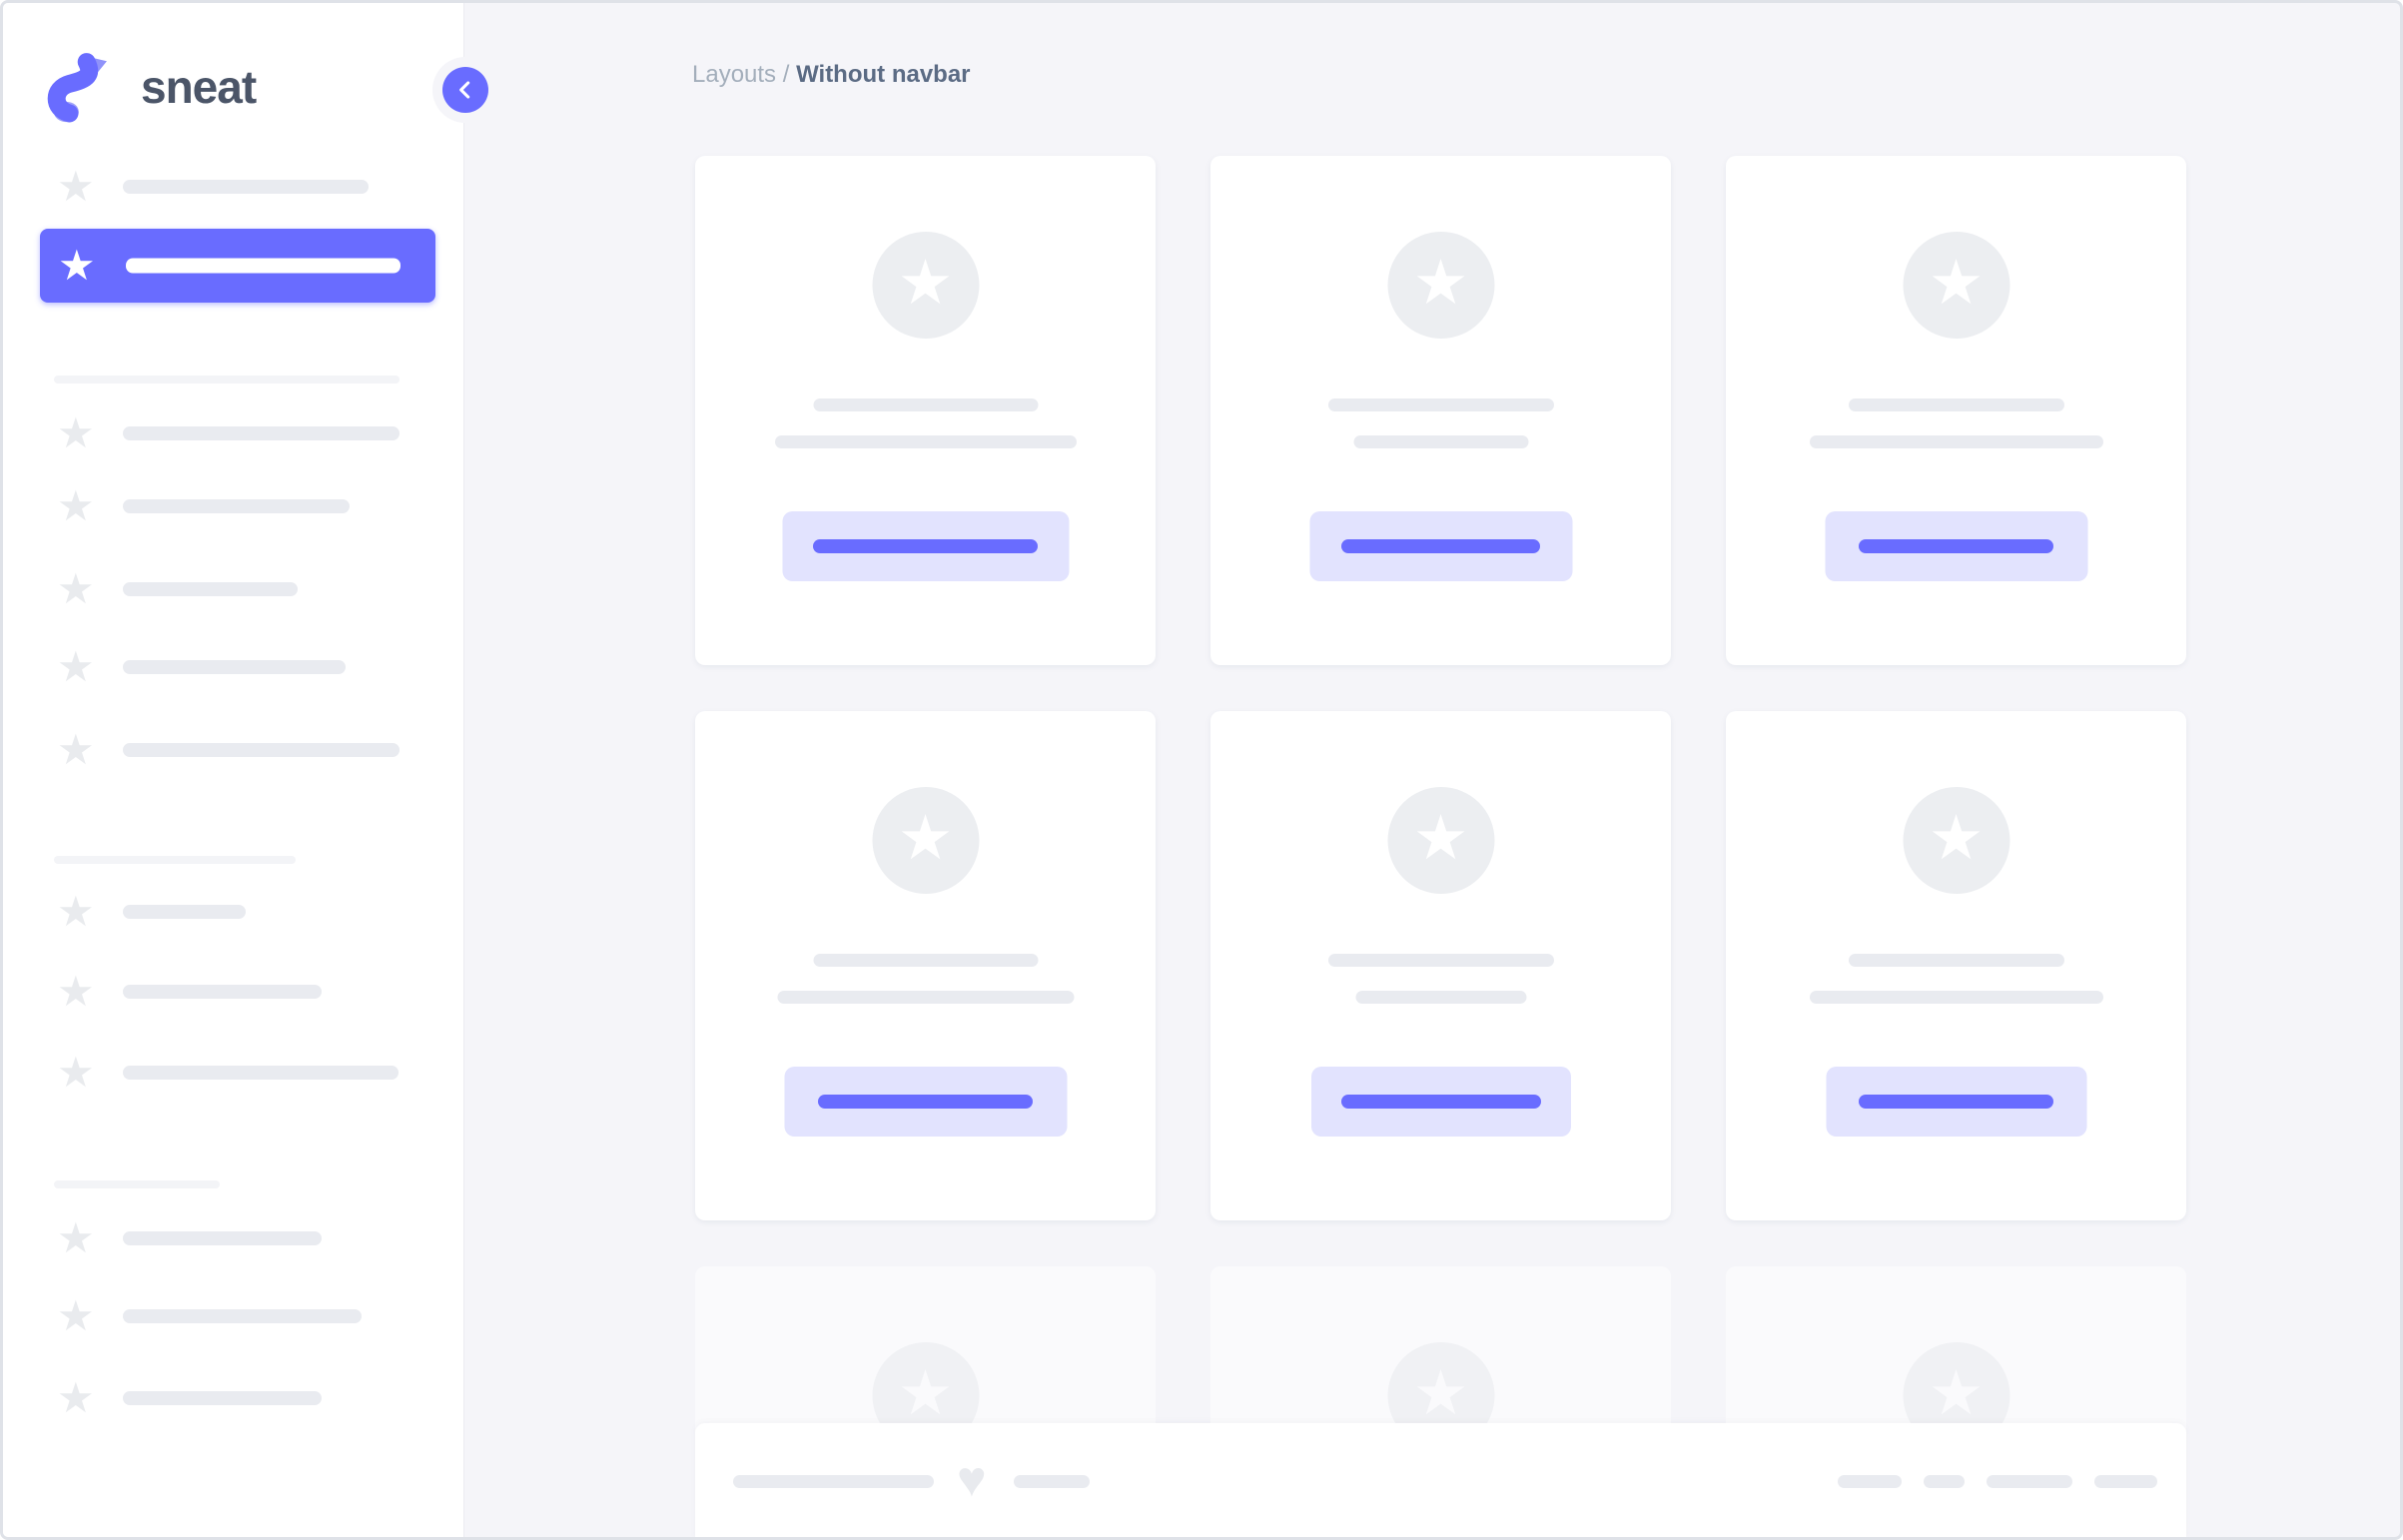 The height and width of the screenshot is (1540, 2403). What do you see at coordinates (199, 87) in the screenshot?
I see `logo-text: sneat` at bounding box center [199, 87].